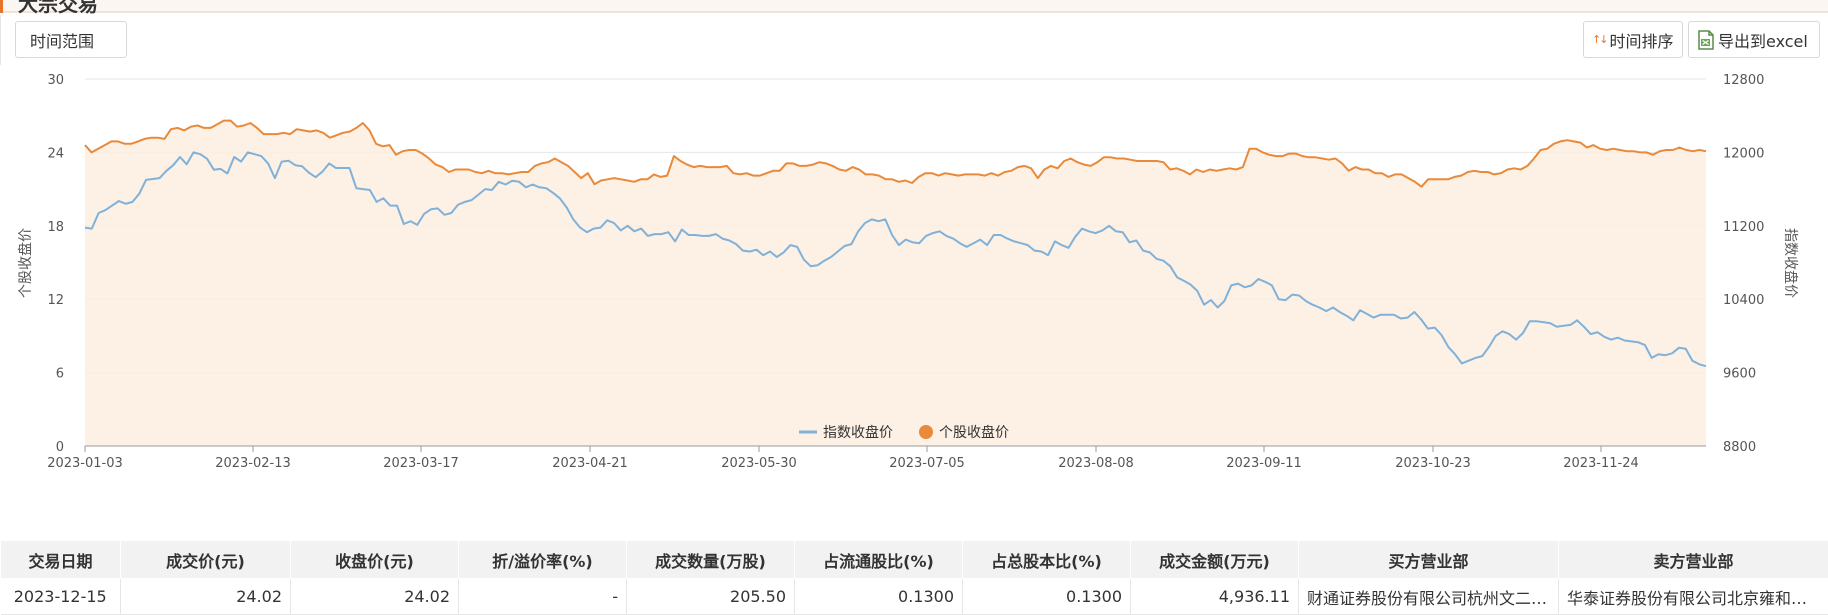 The width and height of the screenshot is (1828, 615). I want to click on x-tick-label: 2023-09-11, so click(1264, 463).